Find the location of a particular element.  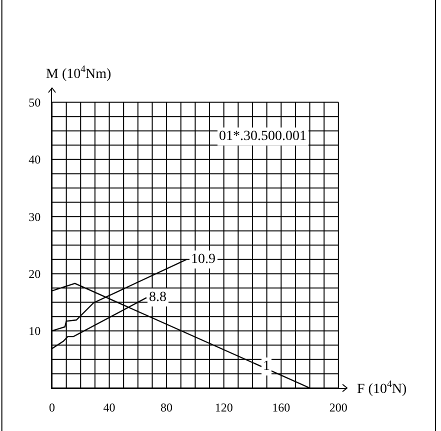

annotation: 1 is located at coordinates (266, 366).